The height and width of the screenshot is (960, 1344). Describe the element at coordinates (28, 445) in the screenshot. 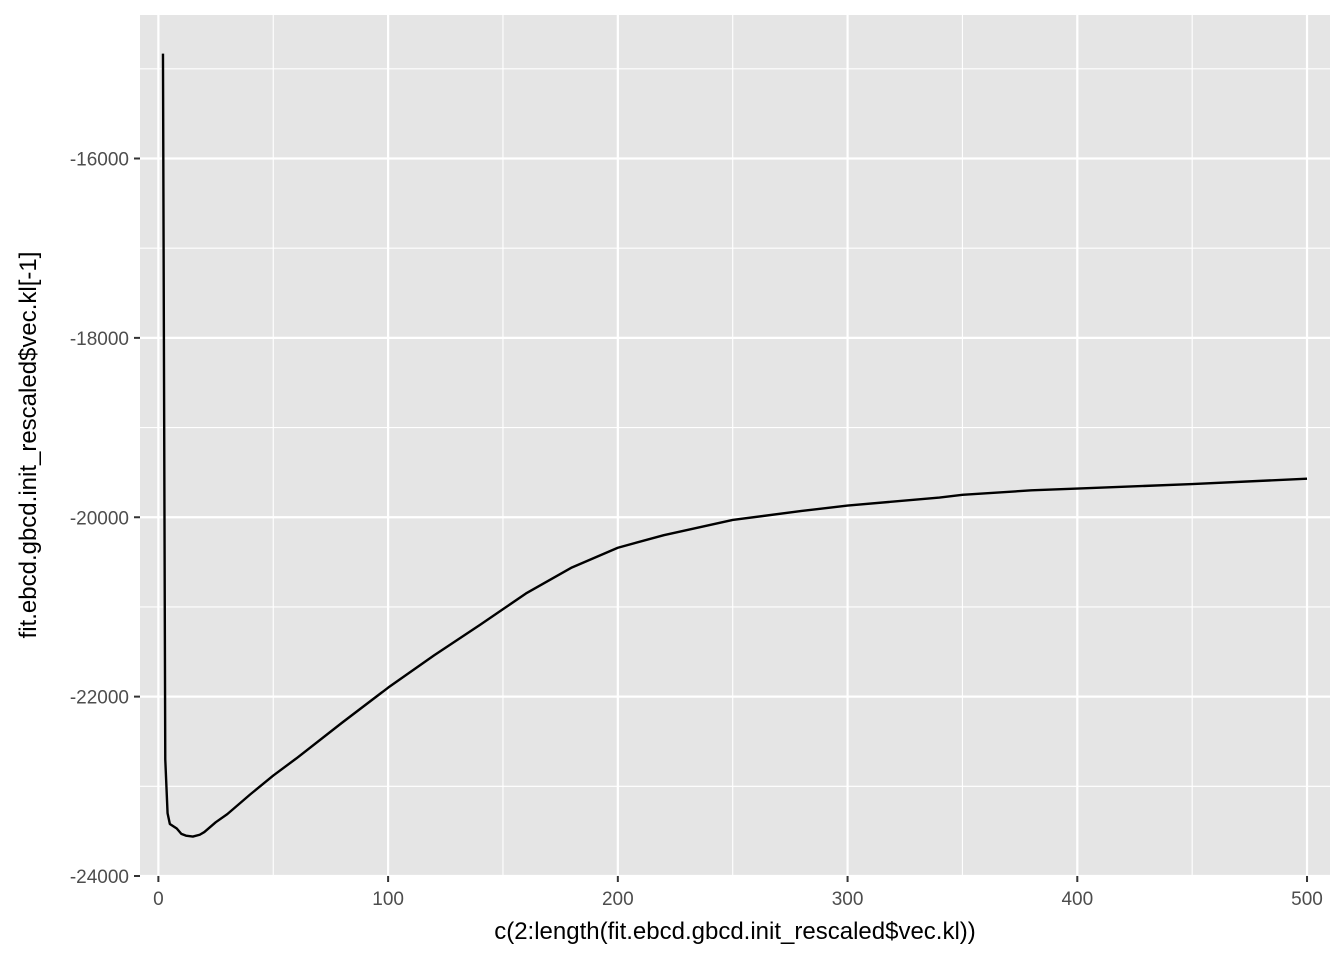

I see `y-axis-title: fit.ebcd.gbcd.init_rescaled$vec.kl[-1]` at that location.